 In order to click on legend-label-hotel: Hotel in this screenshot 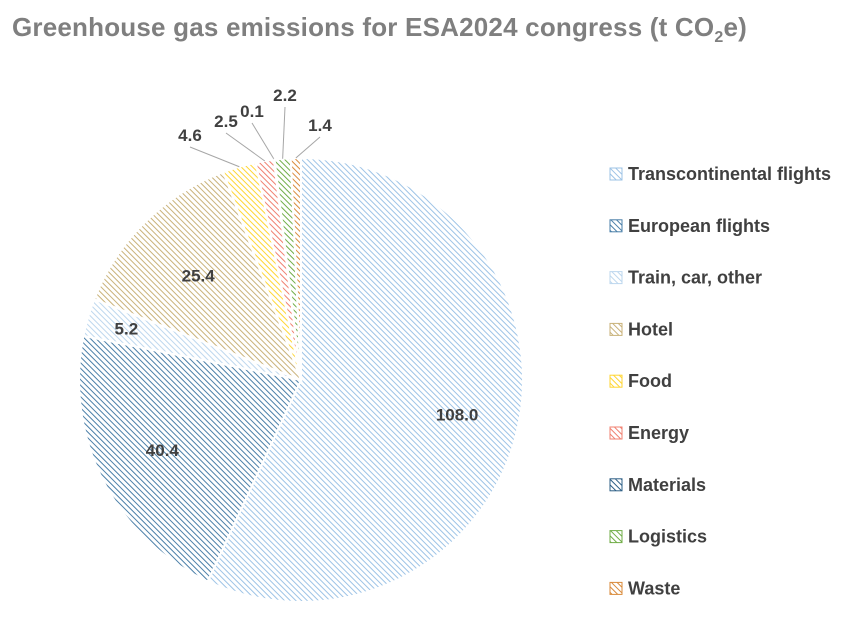, I will do `click(650, 329)`.